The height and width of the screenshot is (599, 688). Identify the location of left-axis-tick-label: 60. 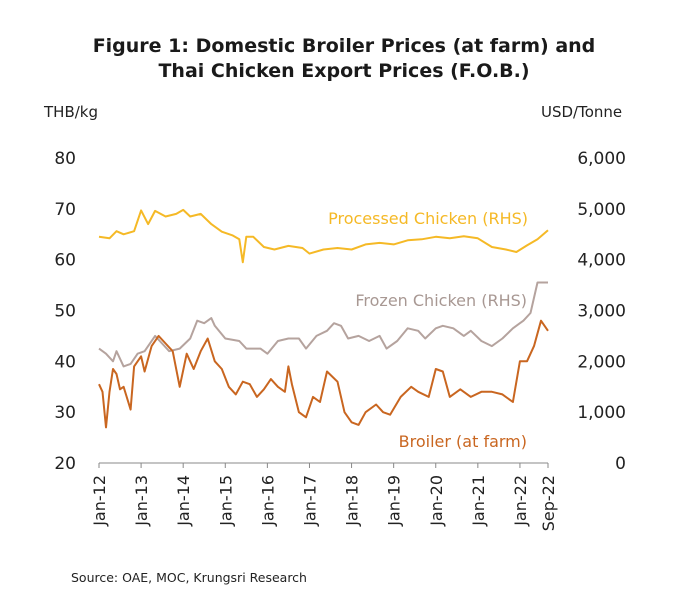
(65, 261).